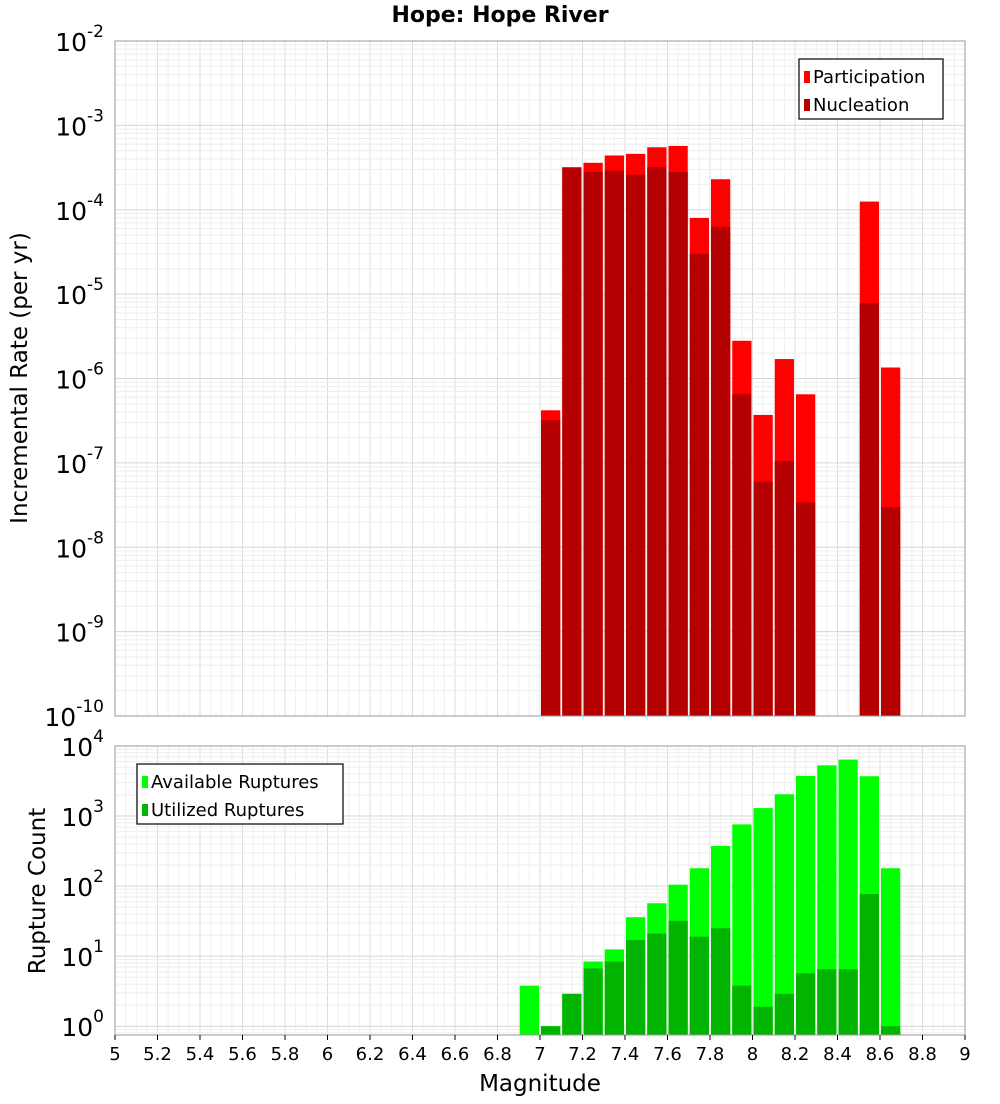 The height and width of the screenshot is (1104, 1000). I want to click on y-tick-label: 10⁻³, so click(79, 123).